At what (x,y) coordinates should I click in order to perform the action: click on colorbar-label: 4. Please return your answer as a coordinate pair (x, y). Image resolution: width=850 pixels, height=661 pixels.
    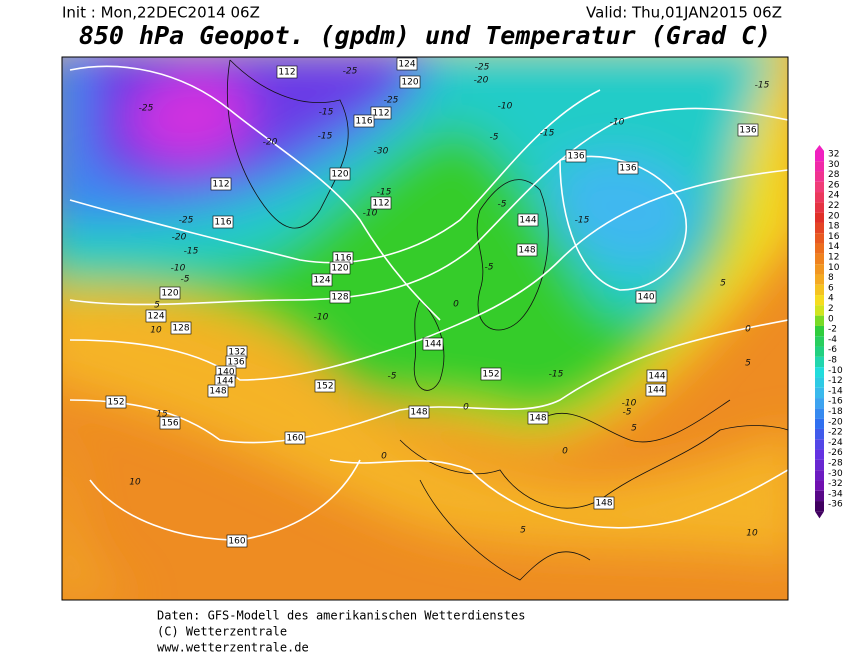
    Looking at the image, I should click on (831, 299).